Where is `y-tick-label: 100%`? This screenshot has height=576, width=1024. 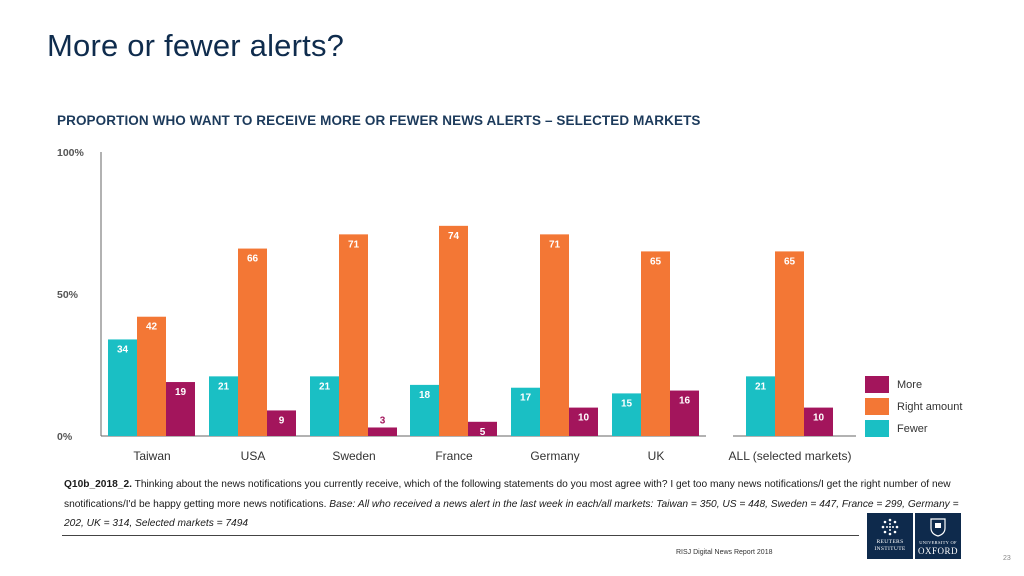
y-tick-label: 100% is located at coordinates (71, 153).